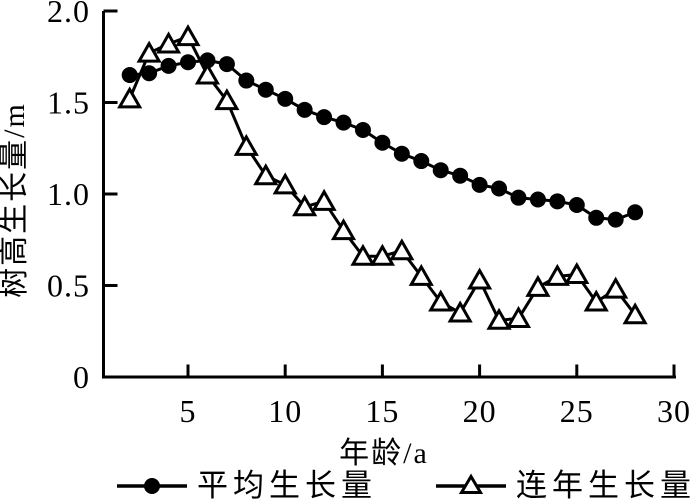 This screenshot has width=700, height=502. I want to click on y-tick-label: 0.5, so click(68, 286).